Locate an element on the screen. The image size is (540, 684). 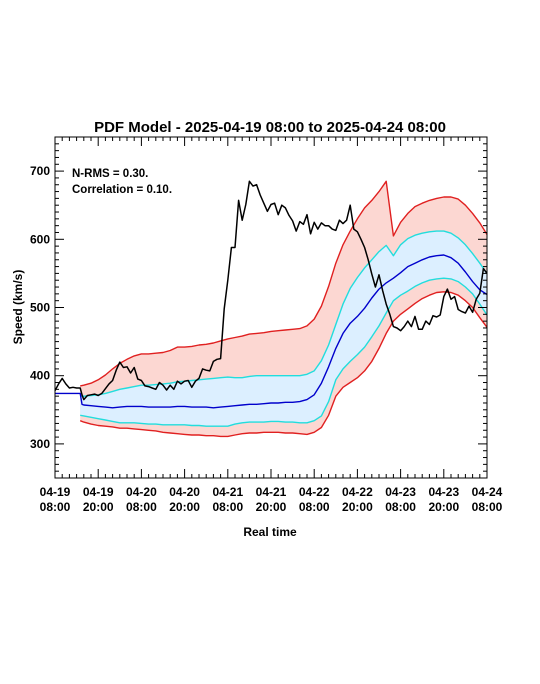
y-tick-label: 700 is located at coordinates (40, 171).